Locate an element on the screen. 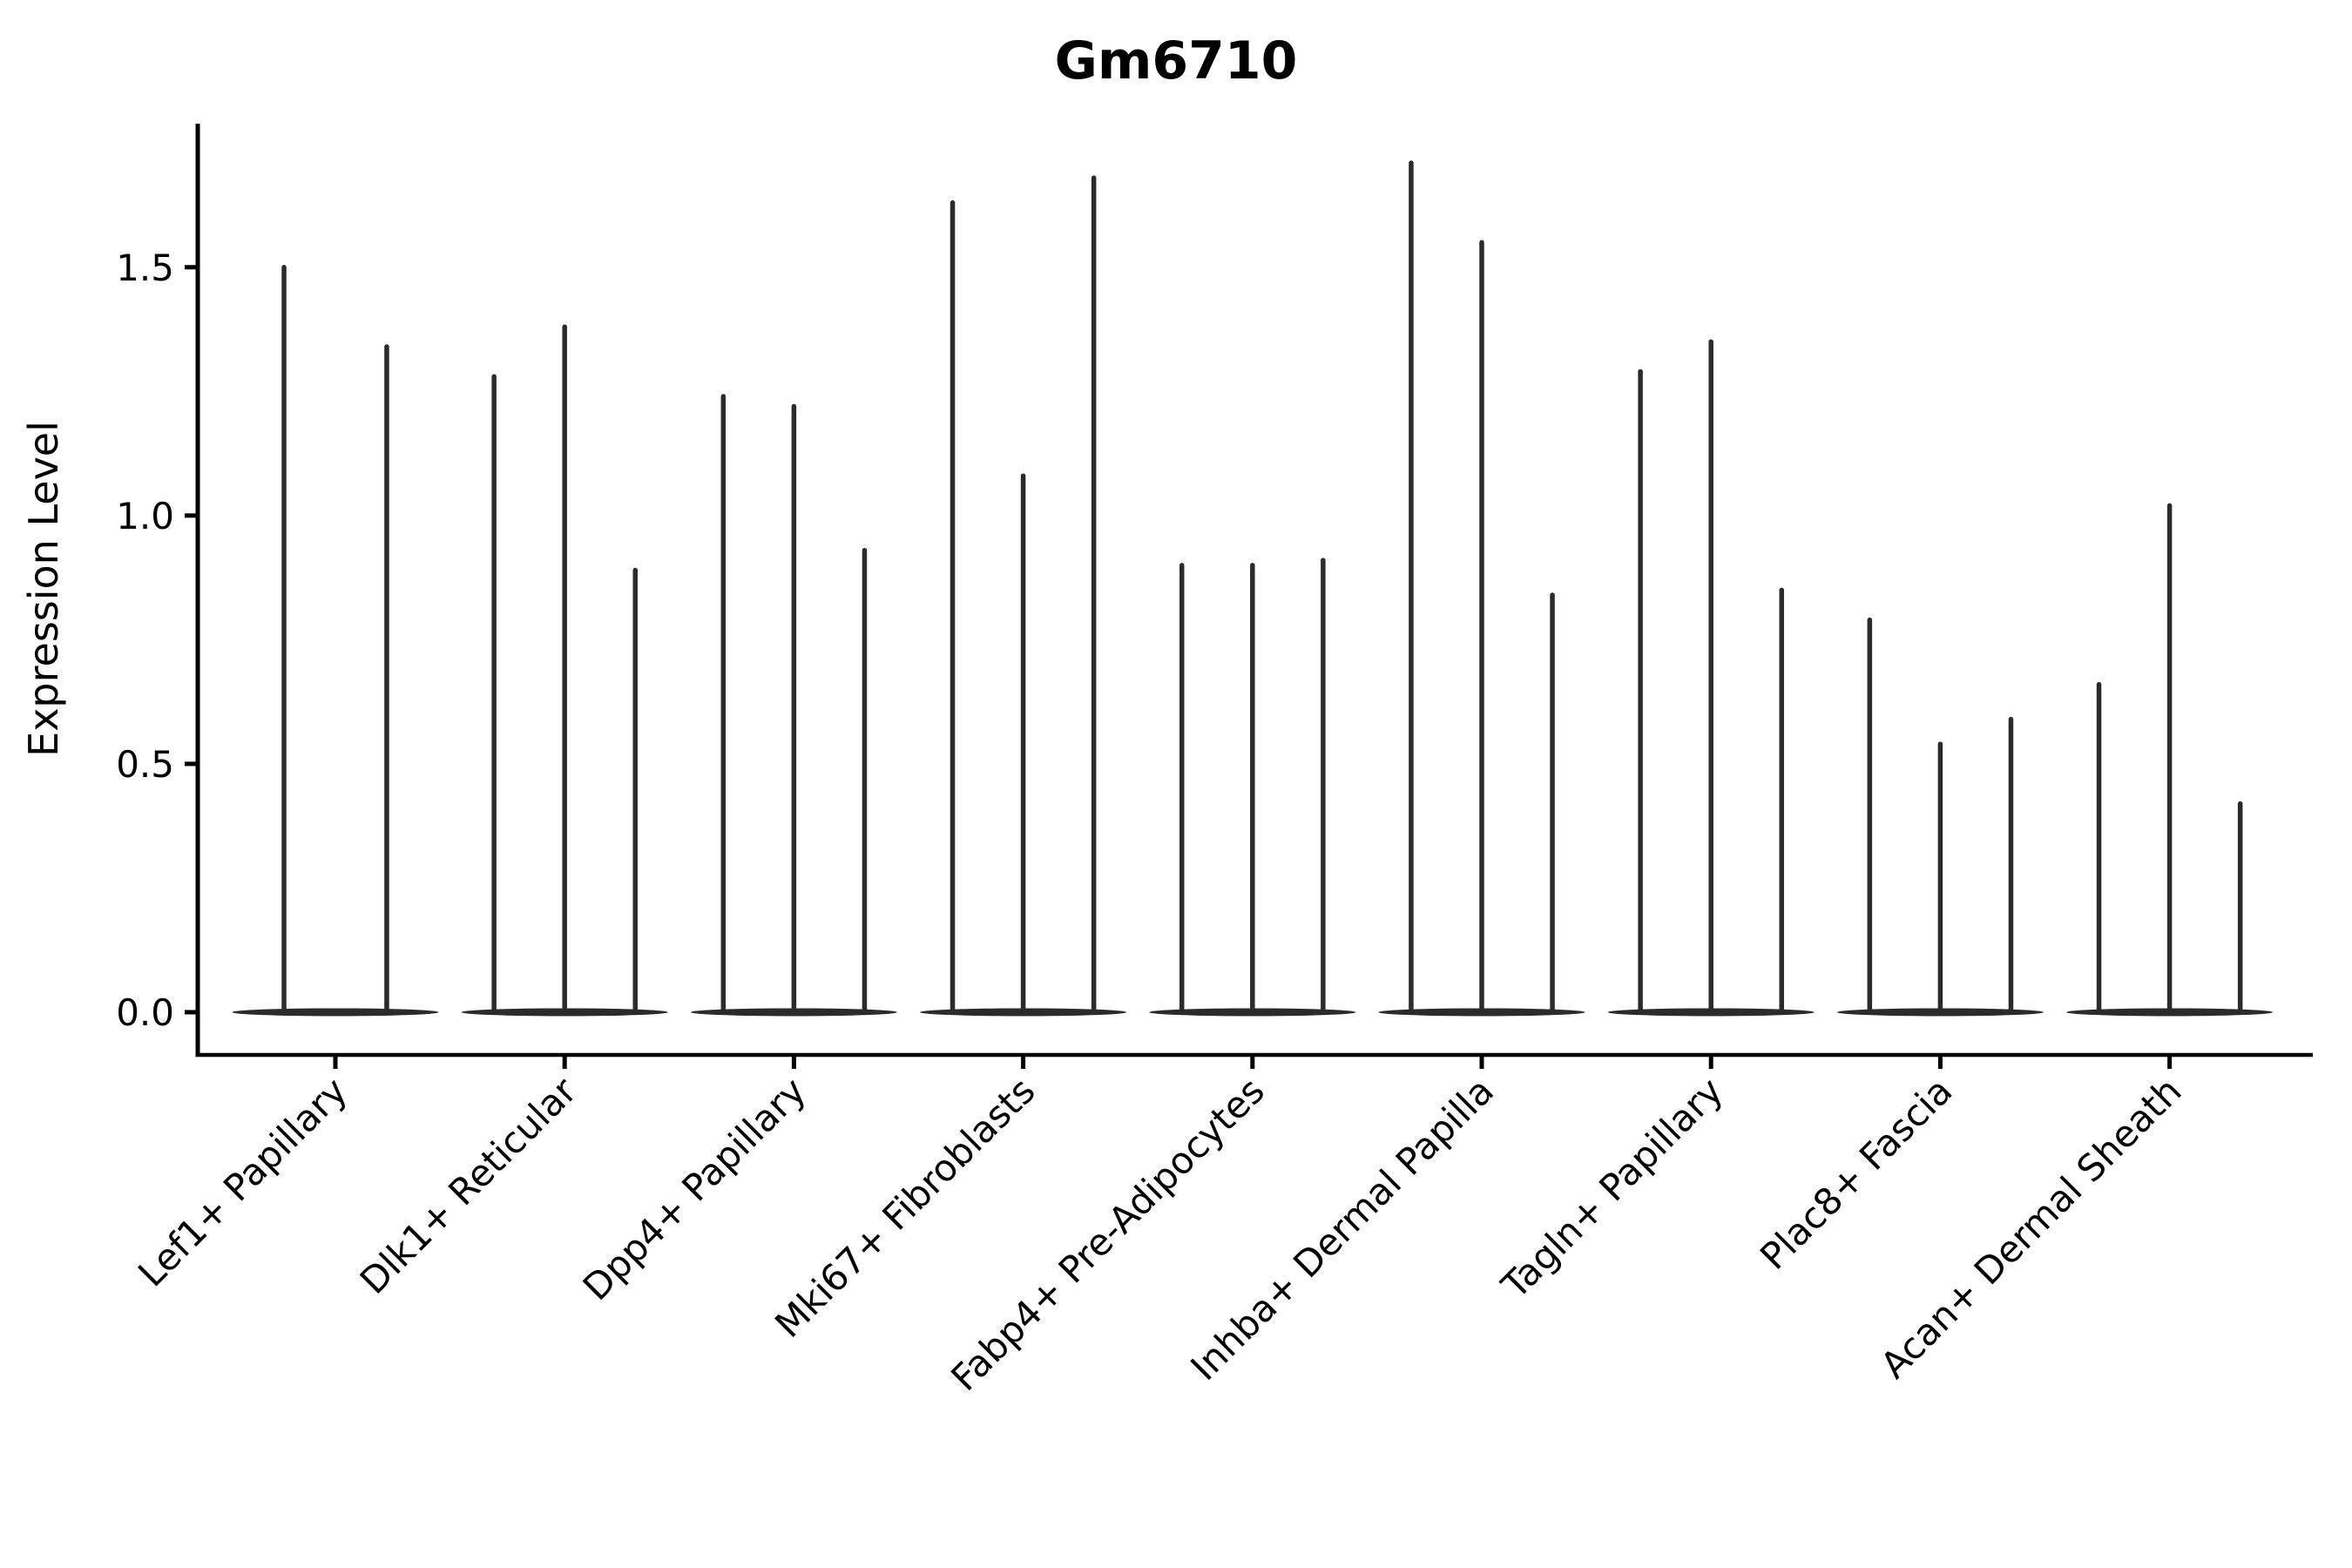  y-tick-label: 1.5 is located at coordinates (145, 268).